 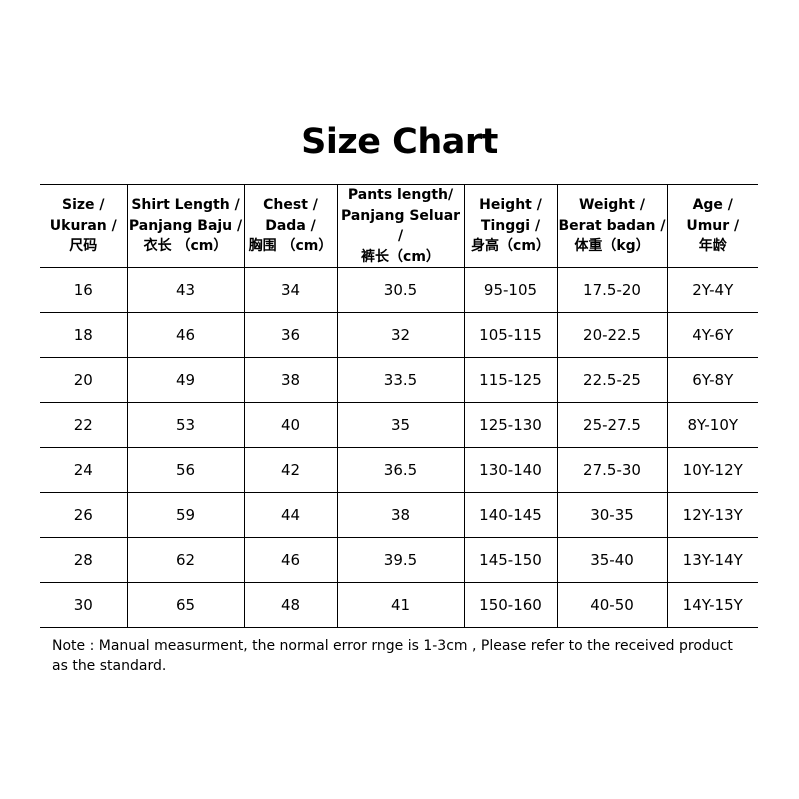 I want to click on table-cell: 36.5, so click(x=400, y=470).